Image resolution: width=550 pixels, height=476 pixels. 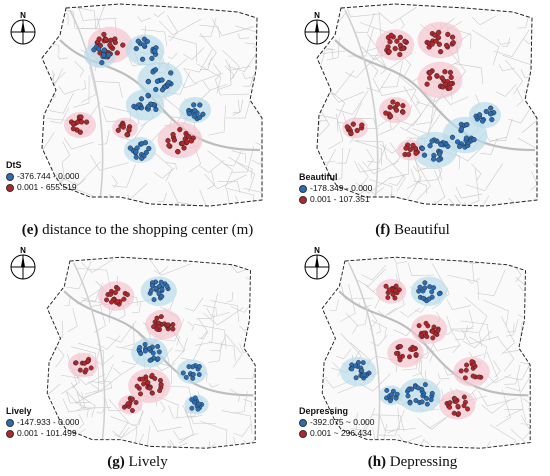 I want to click on legend-item: -147.933 - 0.000, so click(x=42, y=422).